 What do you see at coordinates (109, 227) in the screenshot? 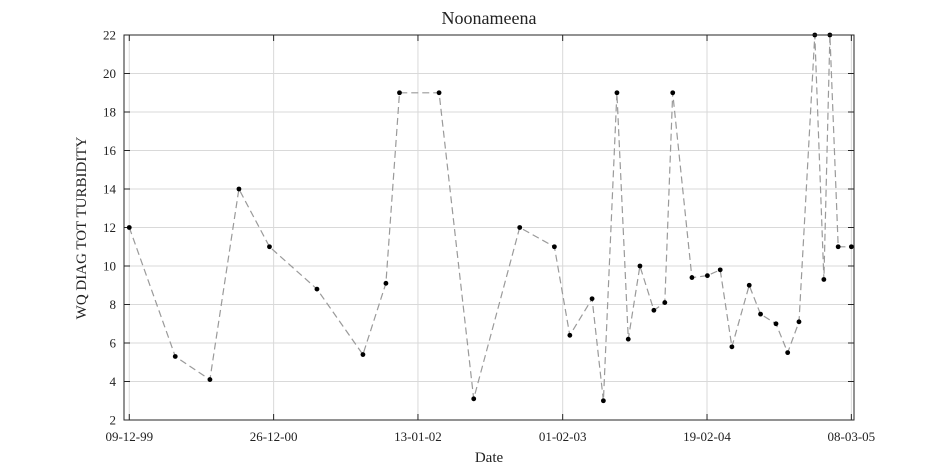
I see `y-tick-label: 12` at bounding box center [109, 227].